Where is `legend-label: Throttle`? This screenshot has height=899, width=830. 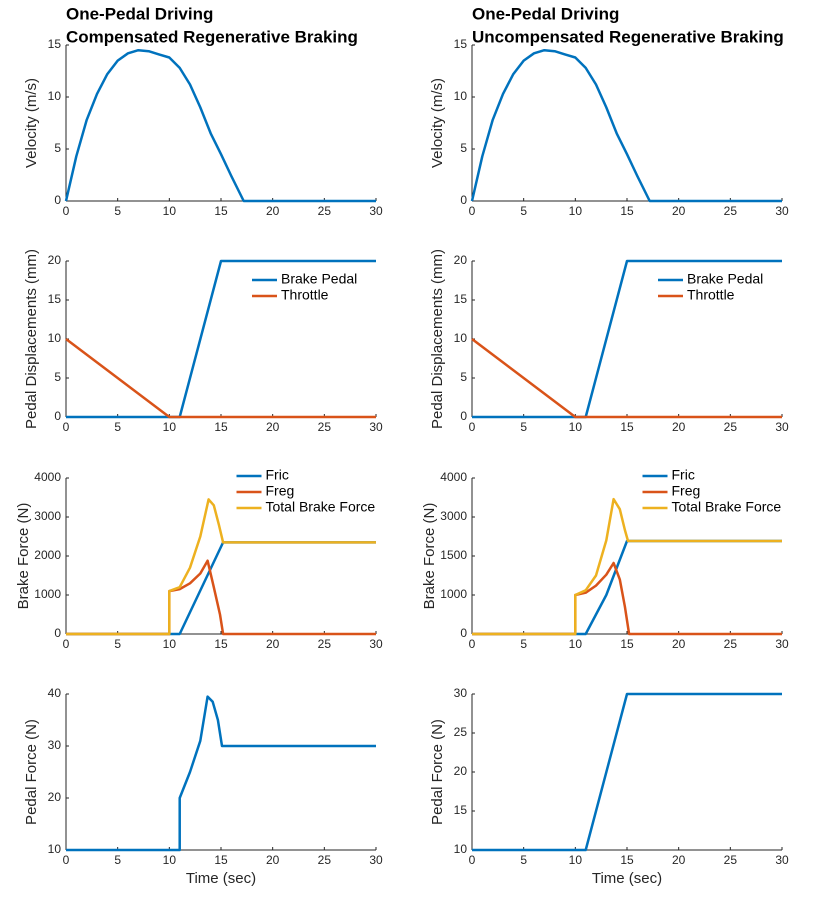 legend-label: Throttle is located at coordinates (711, 295).